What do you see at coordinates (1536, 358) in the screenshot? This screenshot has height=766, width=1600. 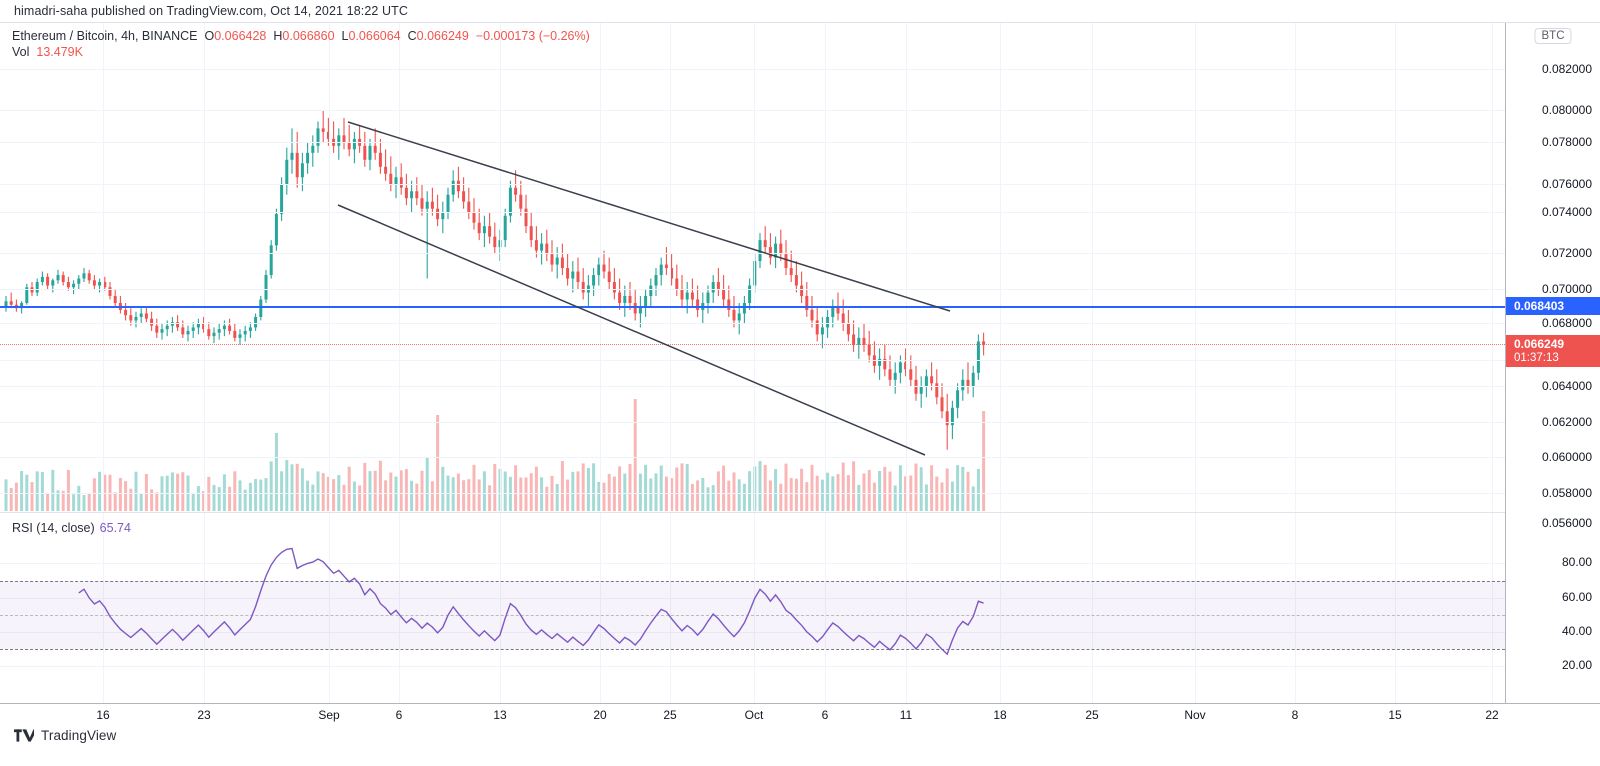 I see `bar-countdown: 01:37:13` at bounding box center [1536, 358].